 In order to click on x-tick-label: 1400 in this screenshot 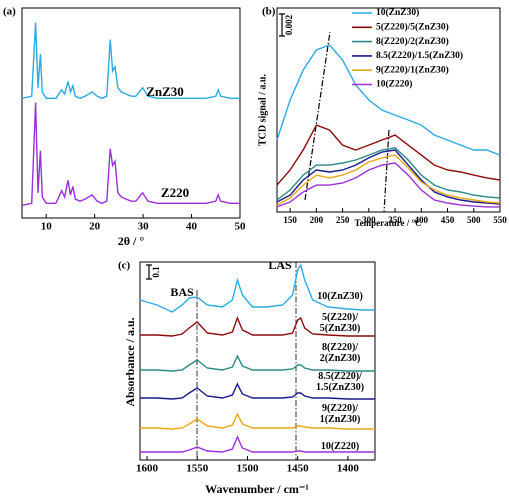, I will do `click(348, 469)`.